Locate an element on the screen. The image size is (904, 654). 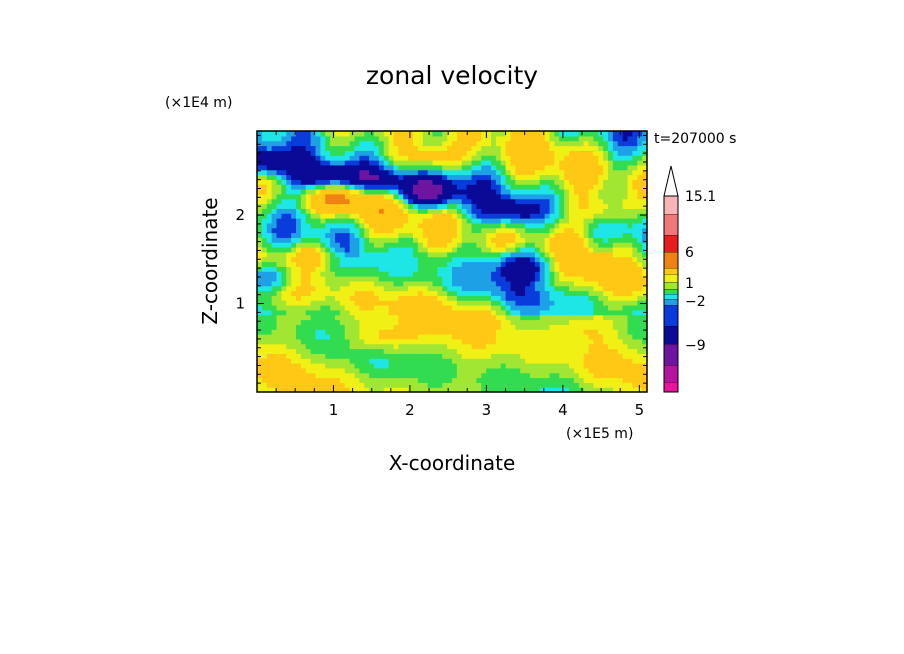
x-tick-label: 1 is located at coordinates (334, 410).